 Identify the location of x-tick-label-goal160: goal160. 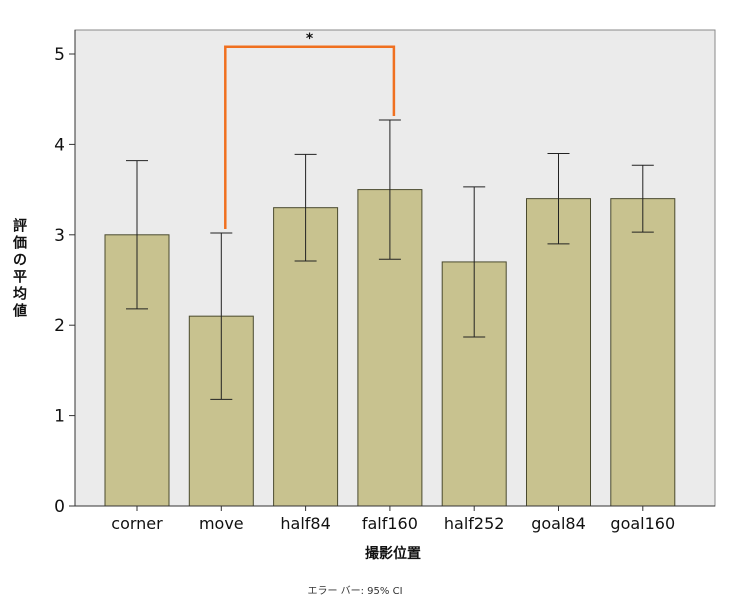
(642, 523).